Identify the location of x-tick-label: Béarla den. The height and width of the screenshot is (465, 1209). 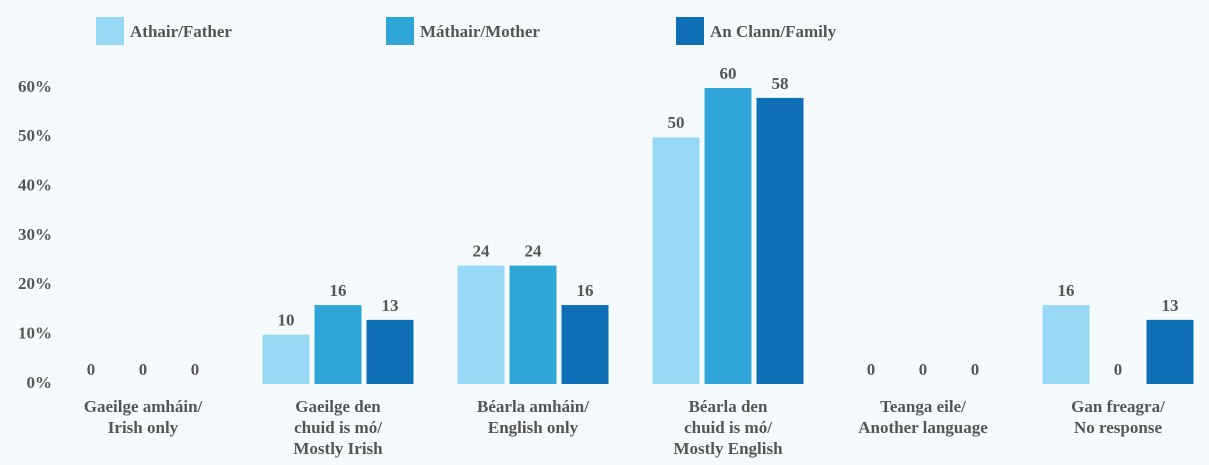
(728, 406).